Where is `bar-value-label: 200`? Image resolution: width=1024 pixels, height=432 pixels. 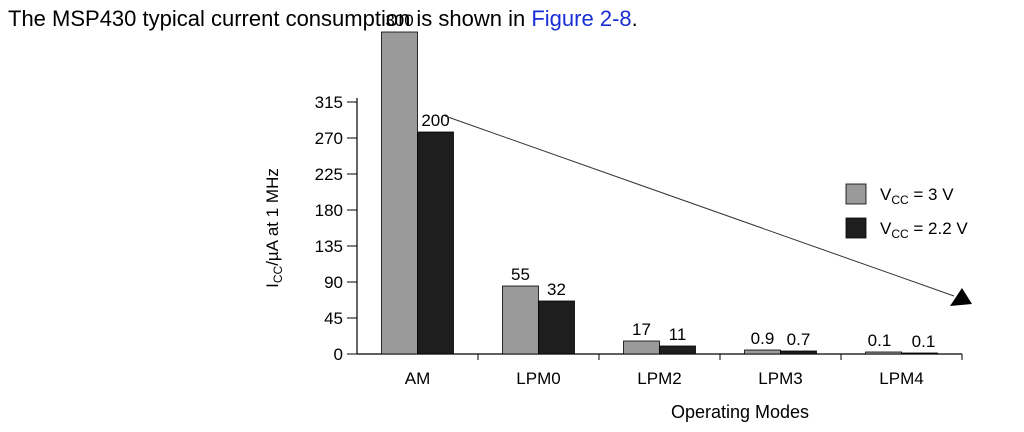 bar-value-label: 200 is located at coordinates (435, 120).